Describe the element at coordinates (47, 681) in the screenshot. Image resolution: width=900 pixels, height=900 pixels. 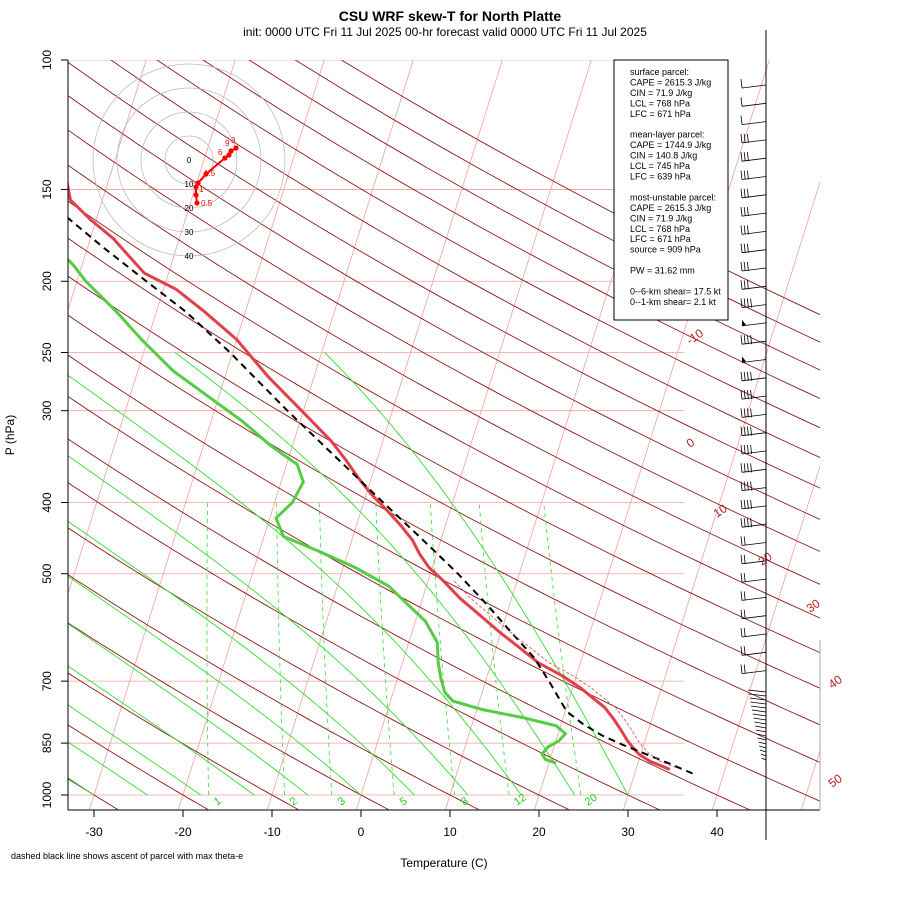
I see `y-tick-label: 700` at that location.